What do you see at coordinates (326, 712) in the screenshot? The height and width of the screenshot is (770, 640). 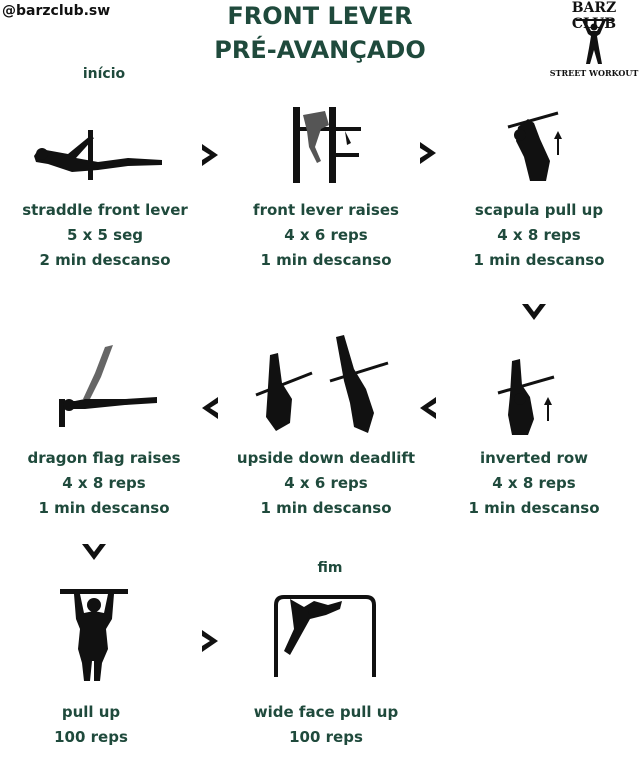 I see `exercise-name: wide face pull up` at bounding box center [326, 712].